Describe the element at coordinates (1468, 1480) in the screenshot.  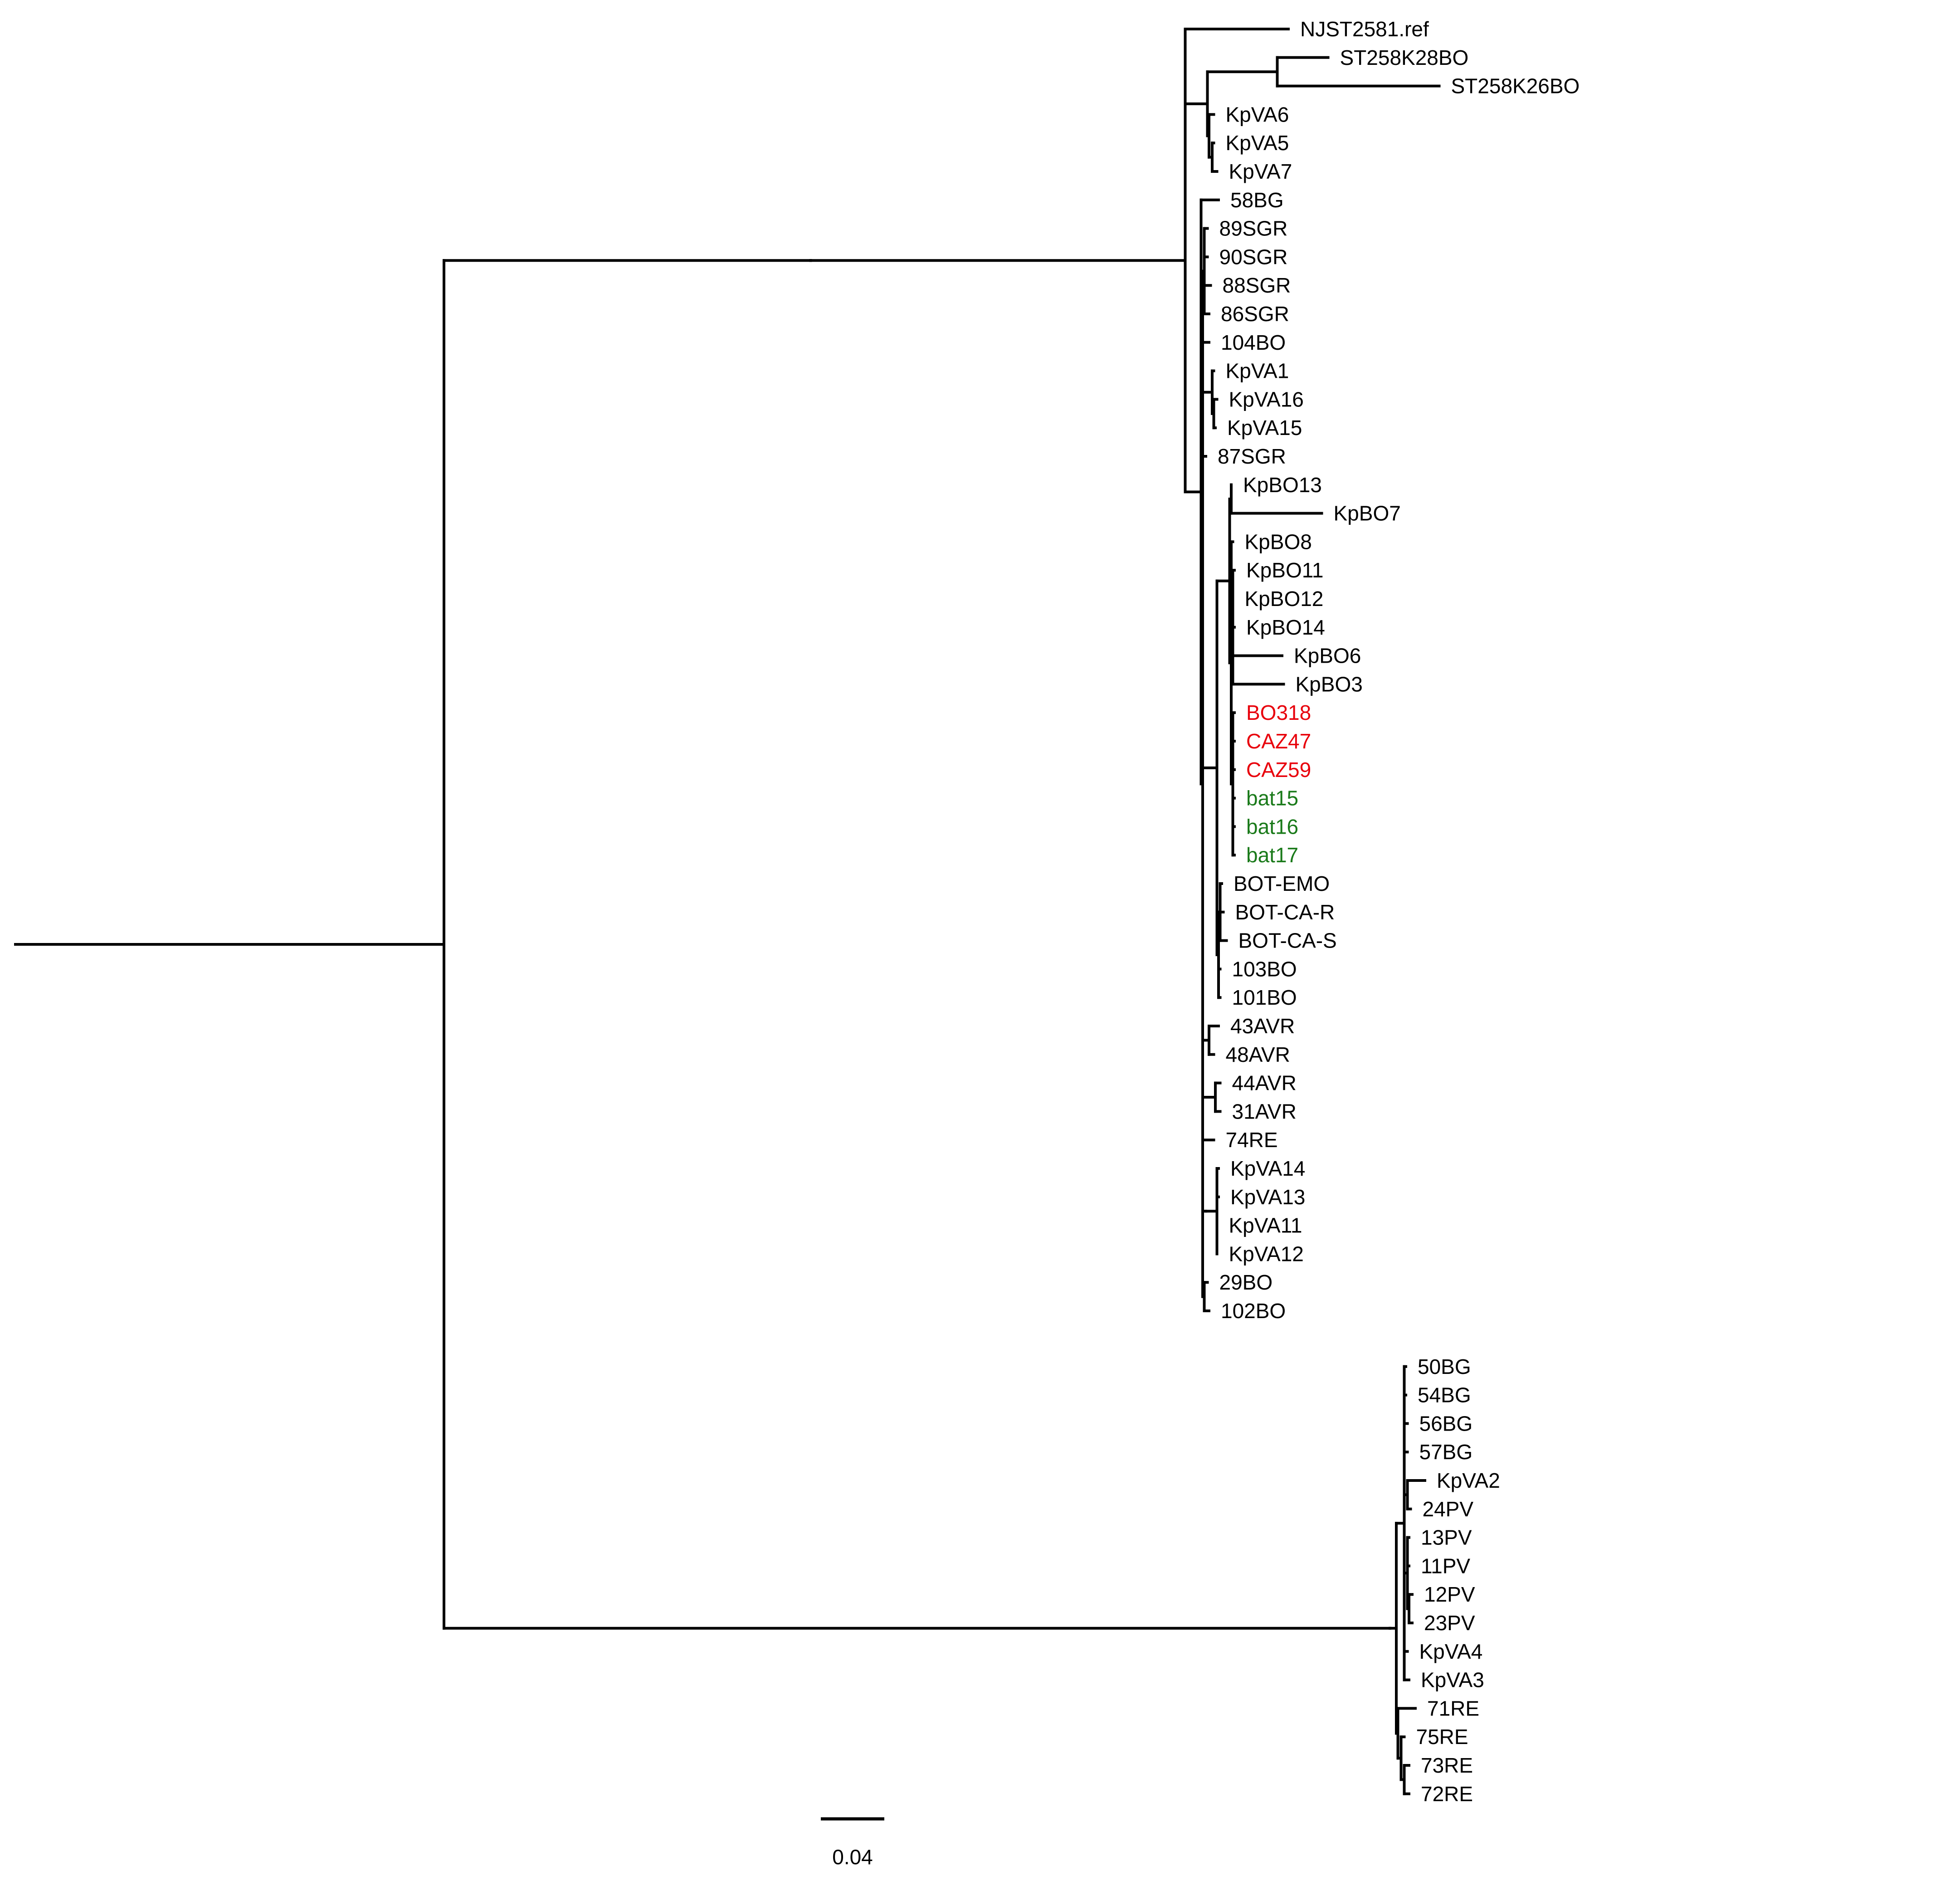
I see `leaf-label: KpVA2` at that location.